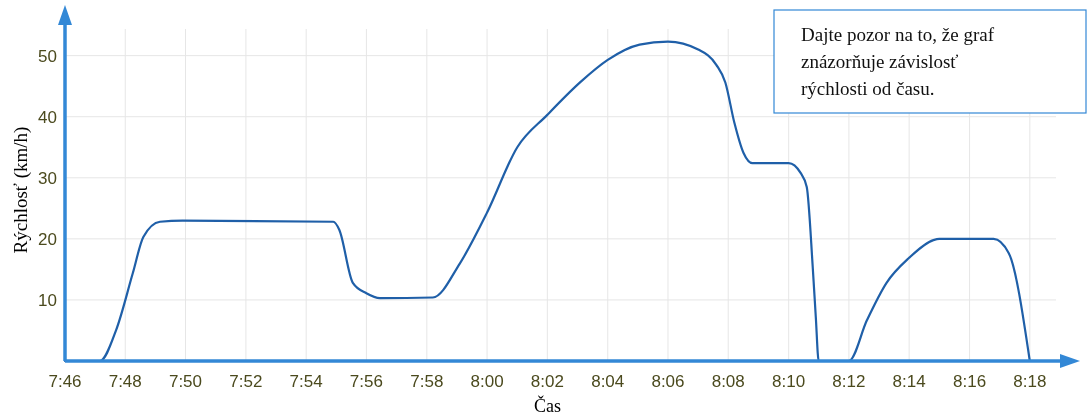 The height and width of the screenshot is (416, 1092). Describe the element at coordinates (21, 190) in the screenshot. I see `y-axis-title: Rýchlosť (km/h)` at that location.